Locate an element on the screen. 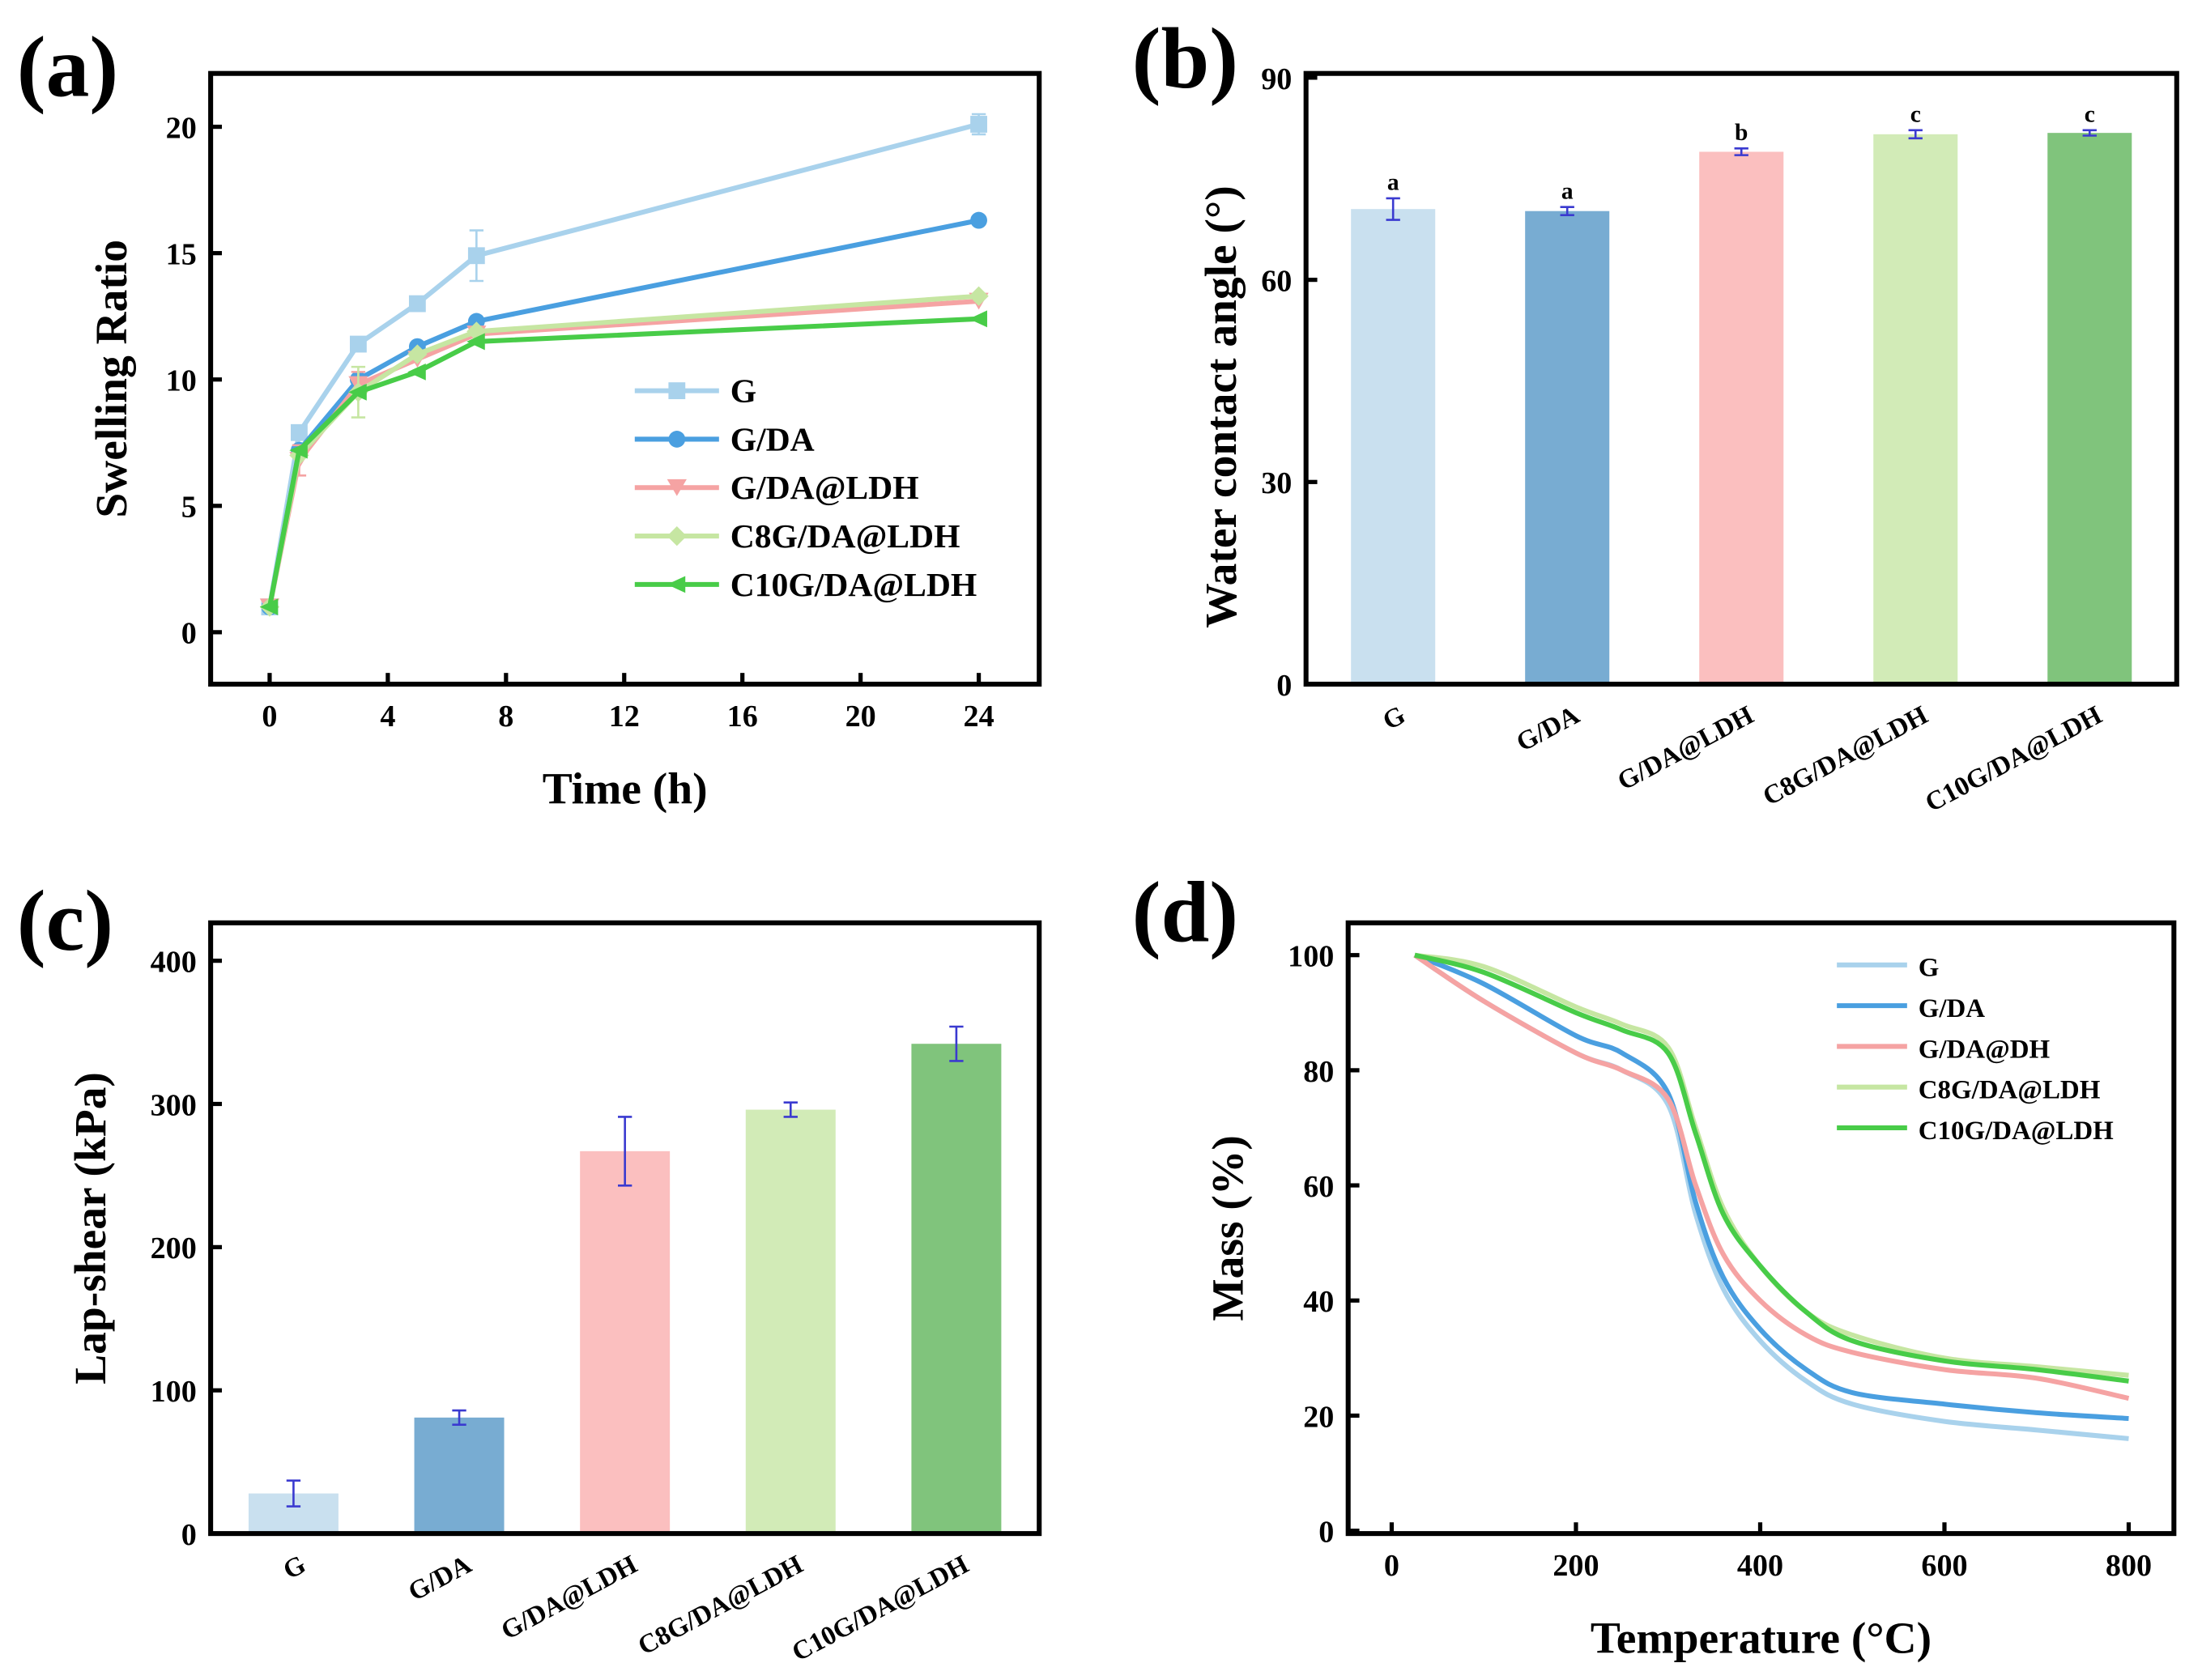  panel-label-c: (c) is located at coordinates (65, 921).